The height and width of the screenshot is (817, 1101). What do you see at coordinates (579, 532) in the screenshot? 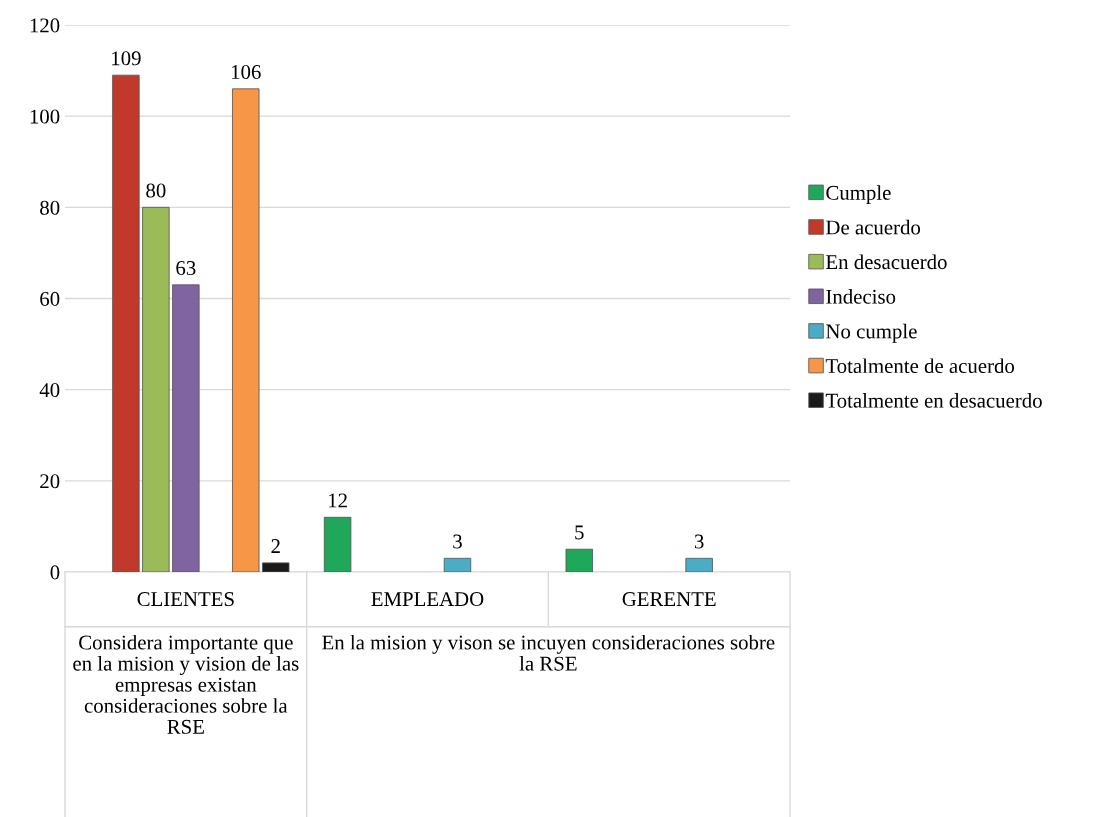
I see `data-label: 5` at bounding box center [579, 532].